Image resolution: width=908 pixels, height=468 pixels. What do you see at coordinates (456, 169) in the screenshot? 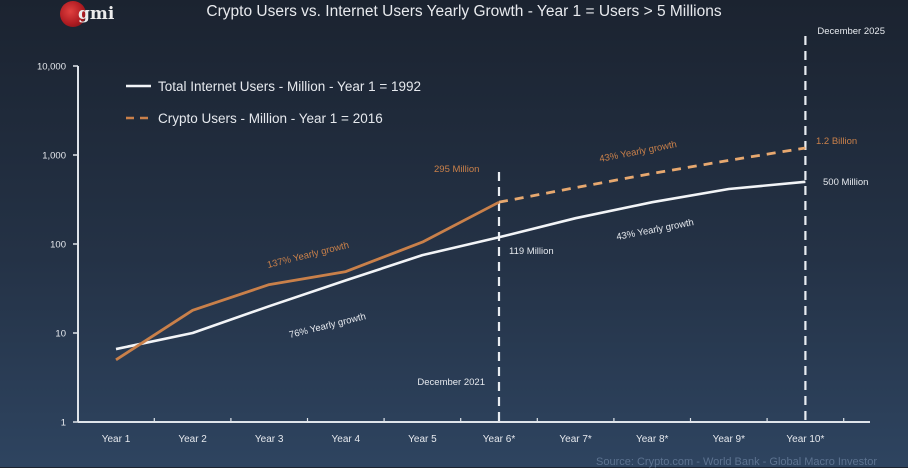
I see `annotation-crypto-295-million: 295 Million` at bounding box center [456, 169].